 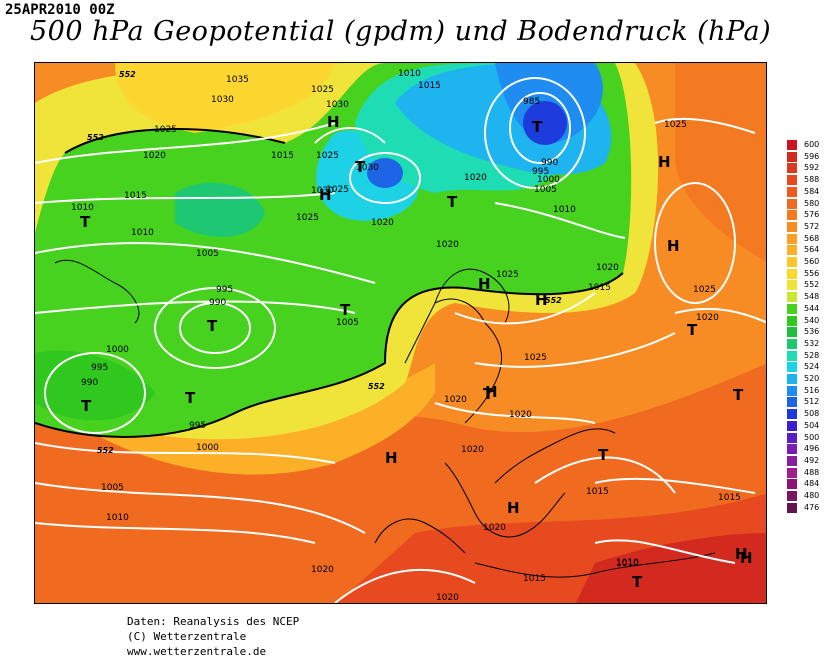 I want to click on legend-label: 576, so click(x=812, y=215).